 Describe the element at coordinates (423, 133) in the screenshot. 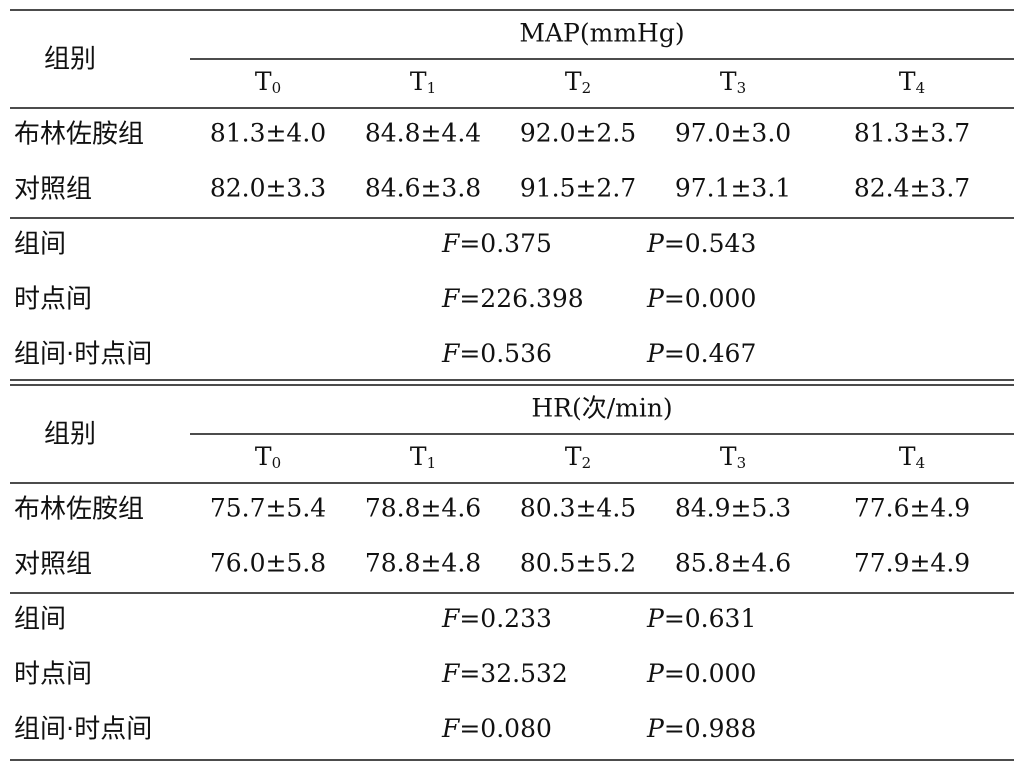

I see `cell-value: 84.8±4.4` at that location.